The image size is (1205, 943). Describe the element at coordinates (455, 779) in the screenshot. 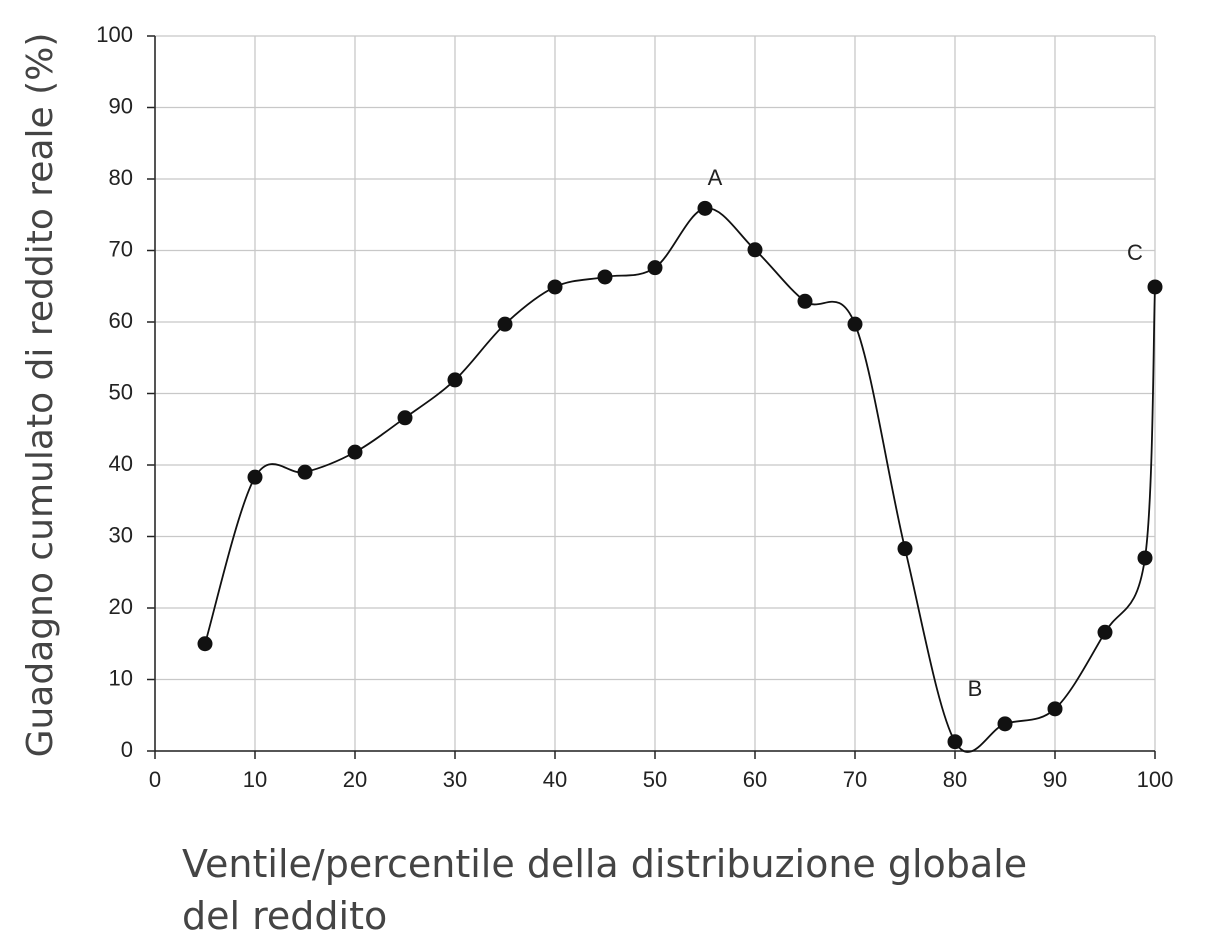

I see `x-tick-label: 30` at that location.